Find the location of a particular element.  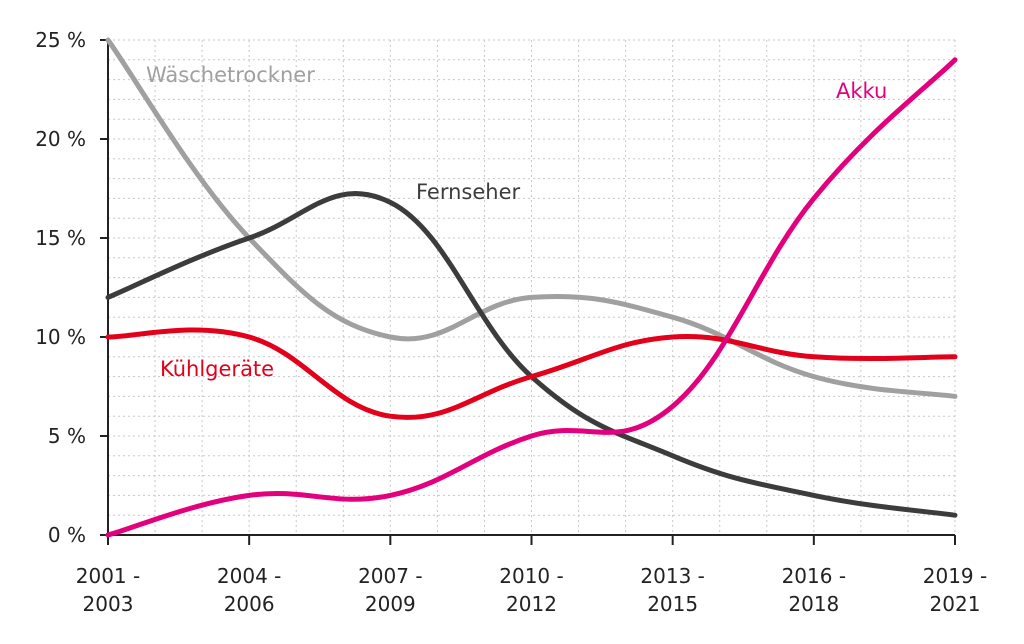

x-tick-label: 2019 -2021 is located at coordinates (955, 590).